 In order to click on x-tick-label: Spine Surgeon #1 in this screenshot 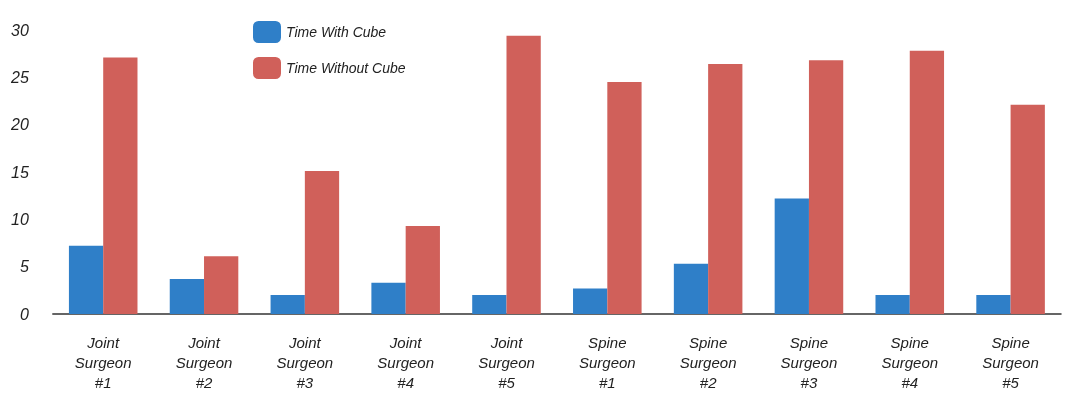, I will do `click(607, 362)`.